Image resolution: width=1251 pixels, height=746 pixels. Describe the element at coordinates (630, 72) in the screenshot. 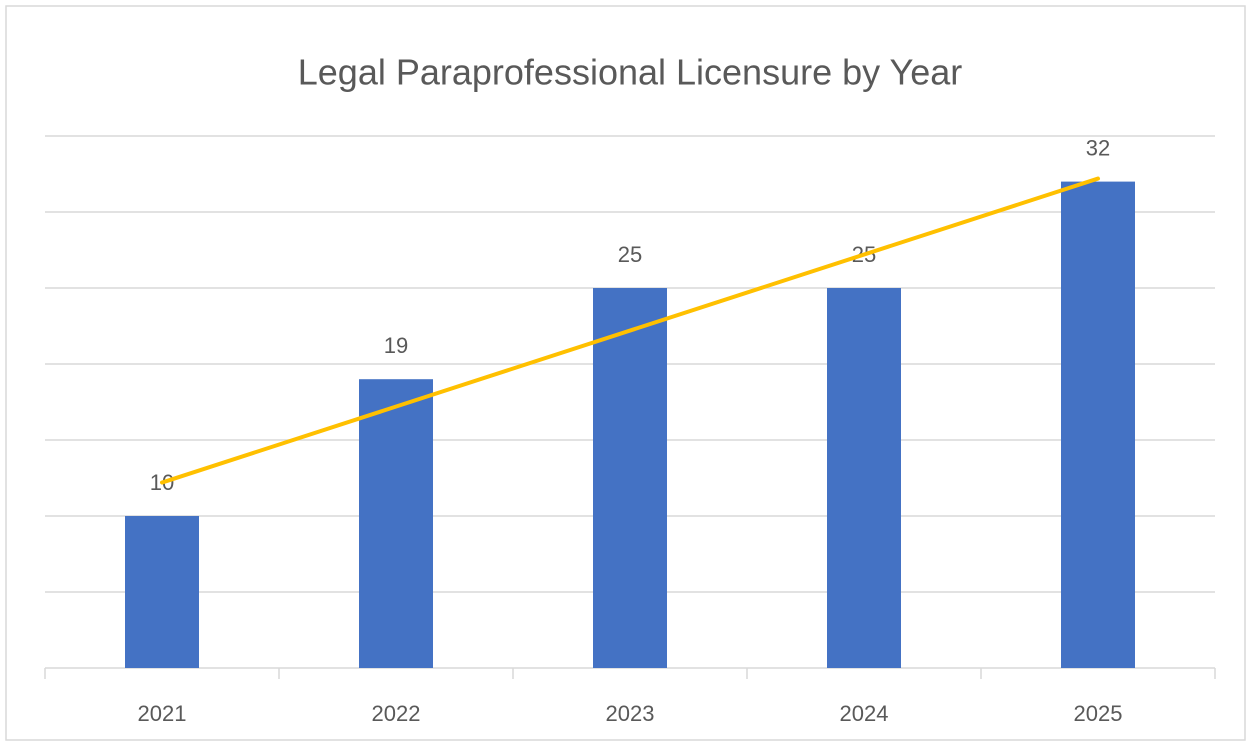

I see `chart-title: Legal Paraprofessional Licensure by Year` at that location.